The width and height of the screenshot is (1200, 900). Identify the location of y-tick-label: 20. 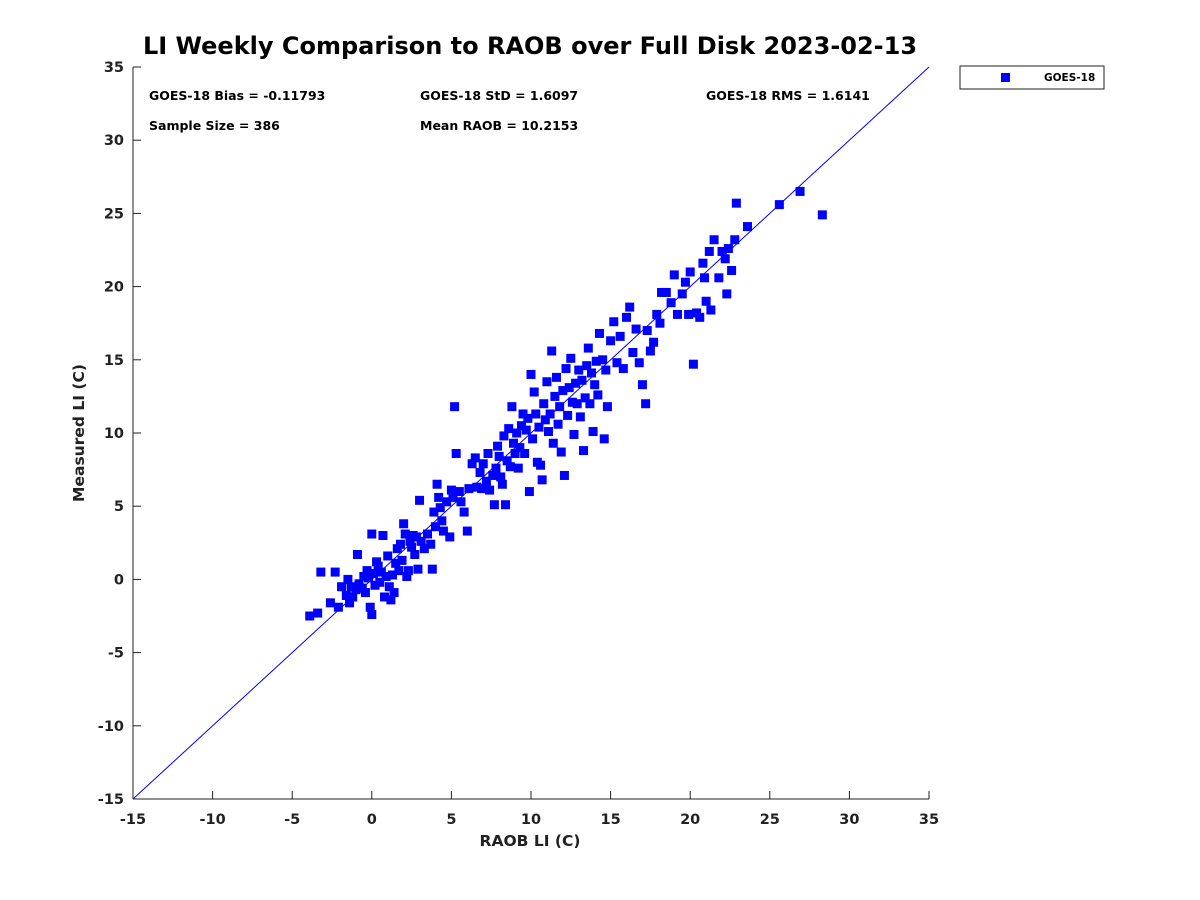
(114, 288).